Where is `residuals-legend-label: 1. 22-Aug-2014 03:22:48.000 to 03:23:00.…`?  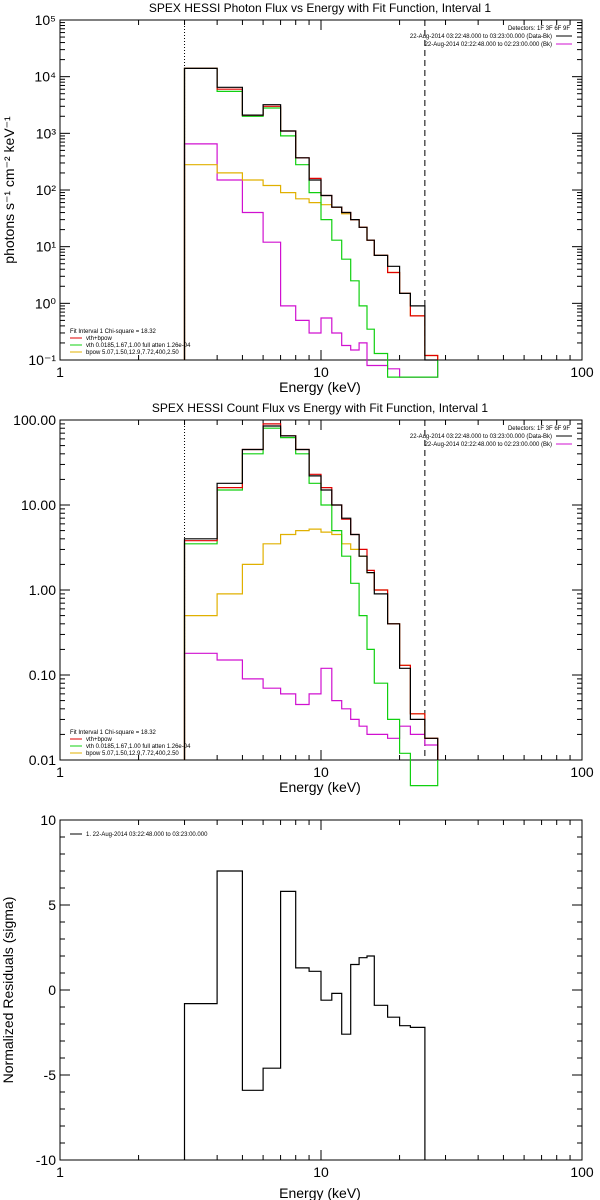 residuals-legend-label: 1. 22-Aug-2014 03:22:48.000 to 03:23:00.… is located at coordinates (147, 835).